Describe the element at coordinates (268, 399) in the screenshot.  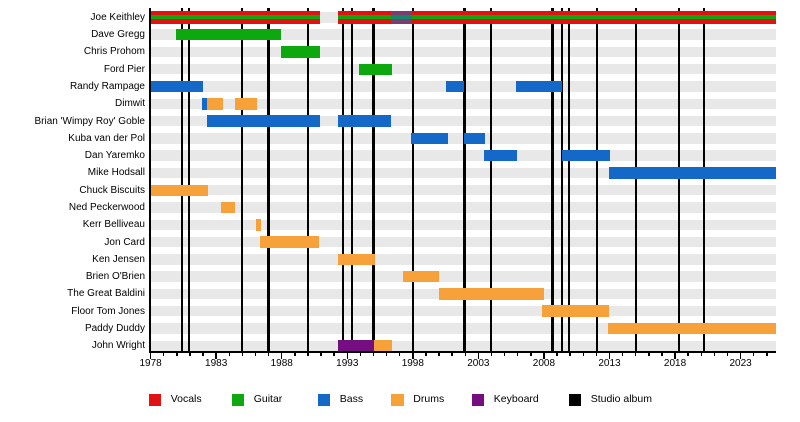
I see `legend-label-guitar: Guitar` at that location.